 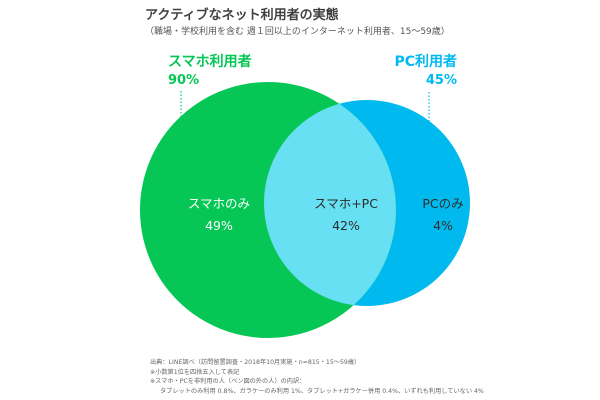 I want to click on smartphone-users-total: 90%, so click(x=183, y=80).